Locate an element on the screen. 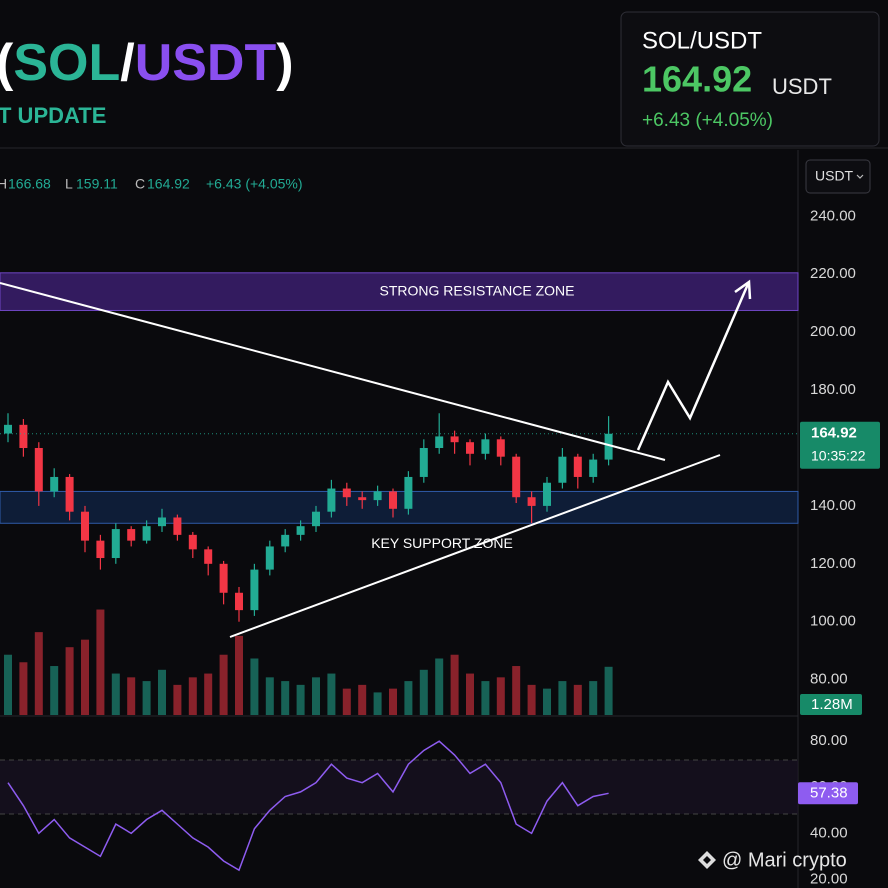  rsi-band is located at coordinates (399, 787).